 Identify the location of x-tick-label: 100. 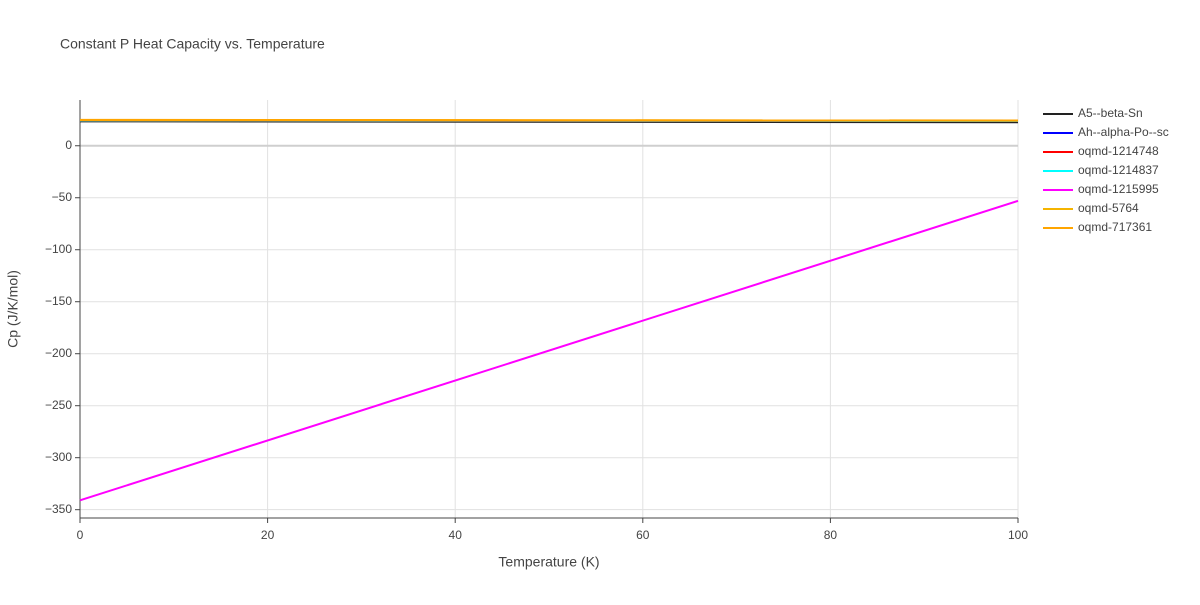
(1018, 535).